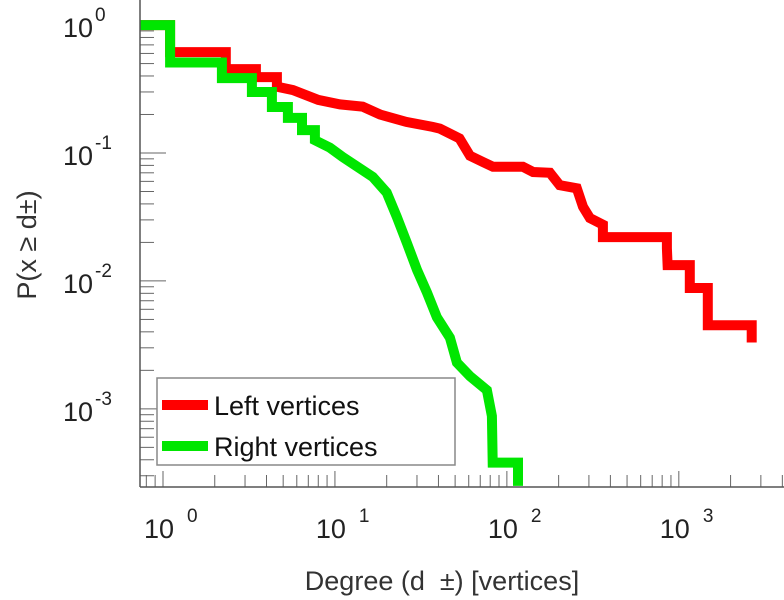 This screenshot has width=784, height=600. What do you see at coordinates (442, 581) in the screenshot?
I see `x-axis-label: Degree (d ±) [vertices]` at bounding box center [442, 581].